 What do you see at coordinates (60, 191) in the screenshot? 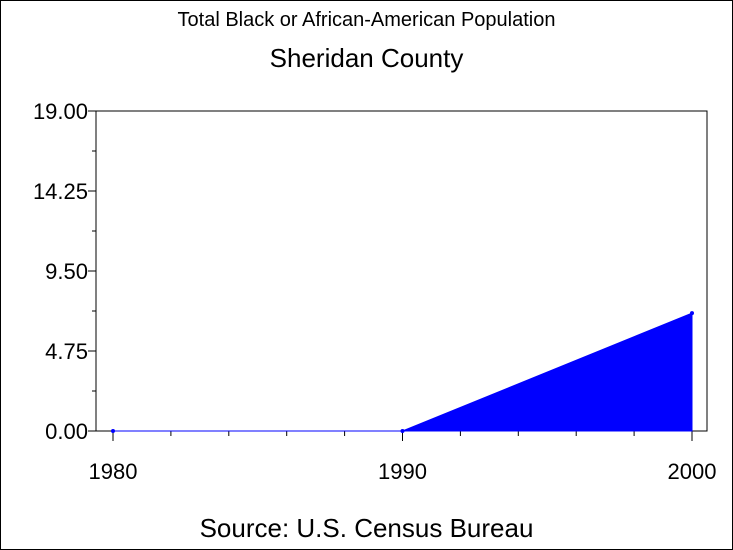
I see `y-tick-label: 14.25` at bounding box center [60, 191].